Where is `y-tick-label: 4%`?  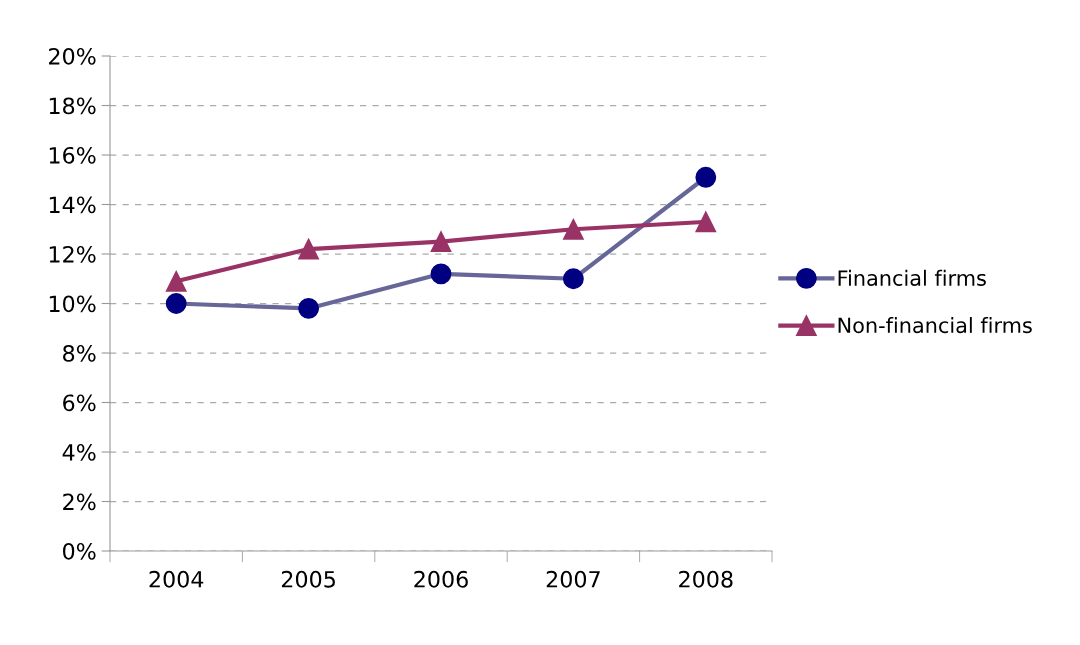
y-tick-label: 4% is located at coordinates (79, 452).